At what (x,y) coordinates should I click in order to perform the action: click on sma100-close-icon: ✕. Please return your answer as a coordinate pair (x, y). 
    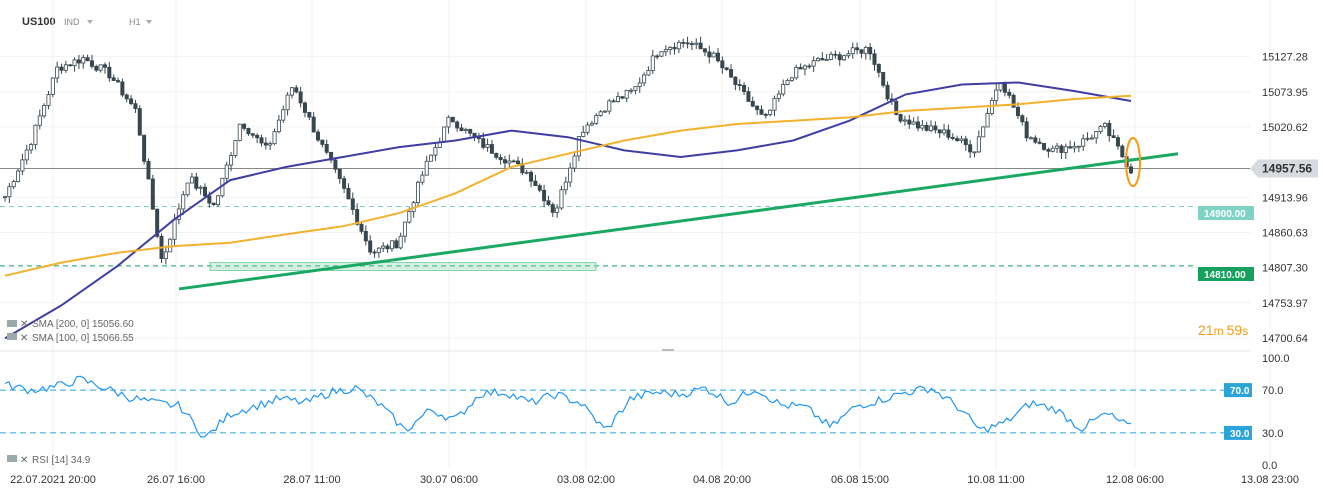
    Looking at the image, I should click on (24, 338).